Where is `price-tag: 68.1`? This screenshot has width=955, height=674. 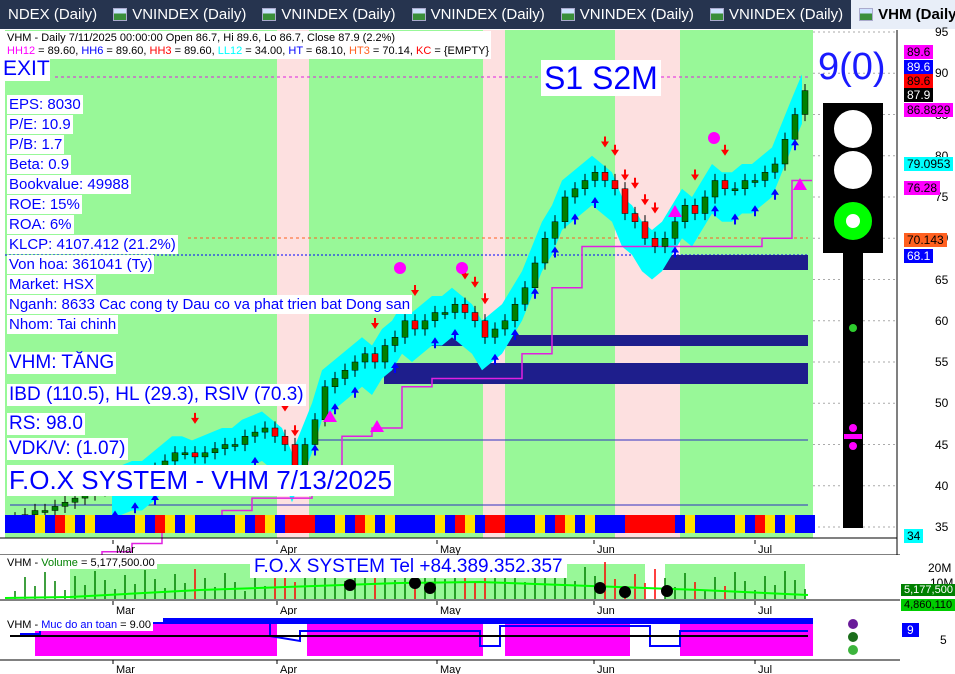 price-tag: 68.1 is located at coordinates (919, 256).